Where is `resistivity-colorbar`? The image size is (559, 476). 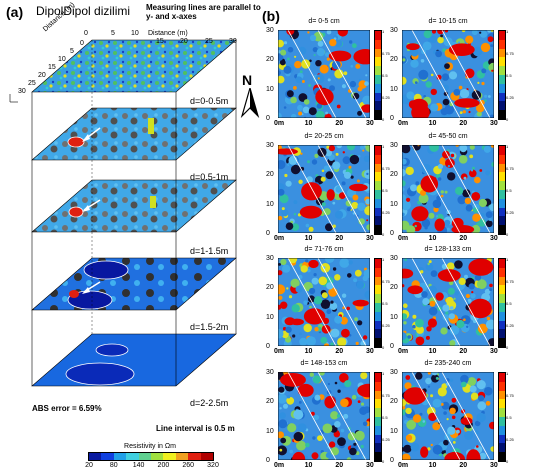 resistivity-colorbar is located at coordinates (151, 456).